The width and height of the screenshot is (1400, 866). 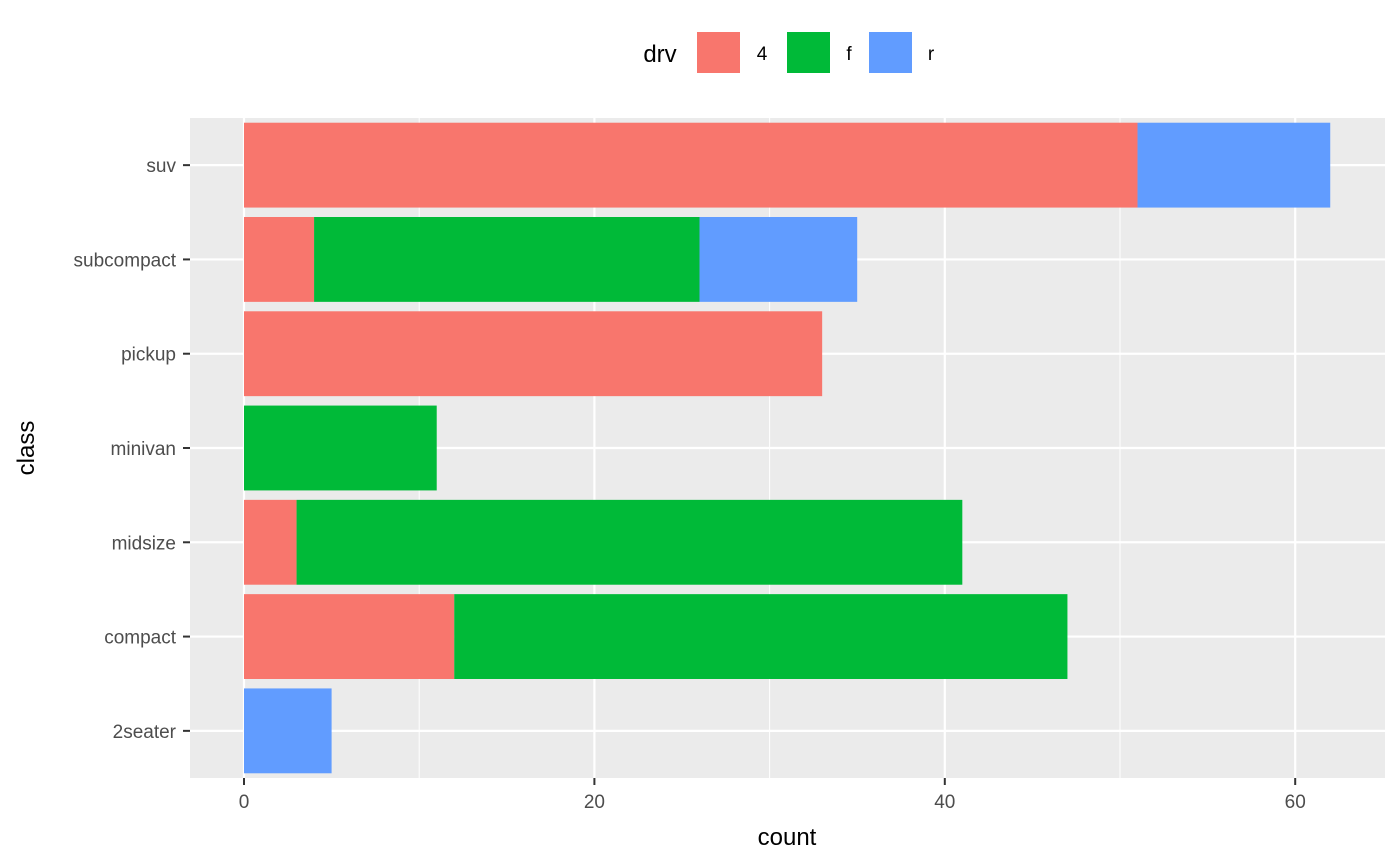 What do you see at coordinates (787, 837) in the screenshot?
I see `x-axis-title: count` at bounding box center [787, 837].